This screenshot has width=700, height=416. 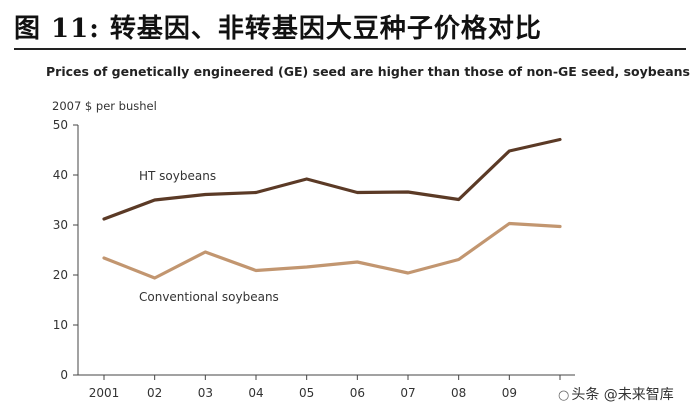 I want to click on x-tick-label: 09, so click(x=509, y=393).